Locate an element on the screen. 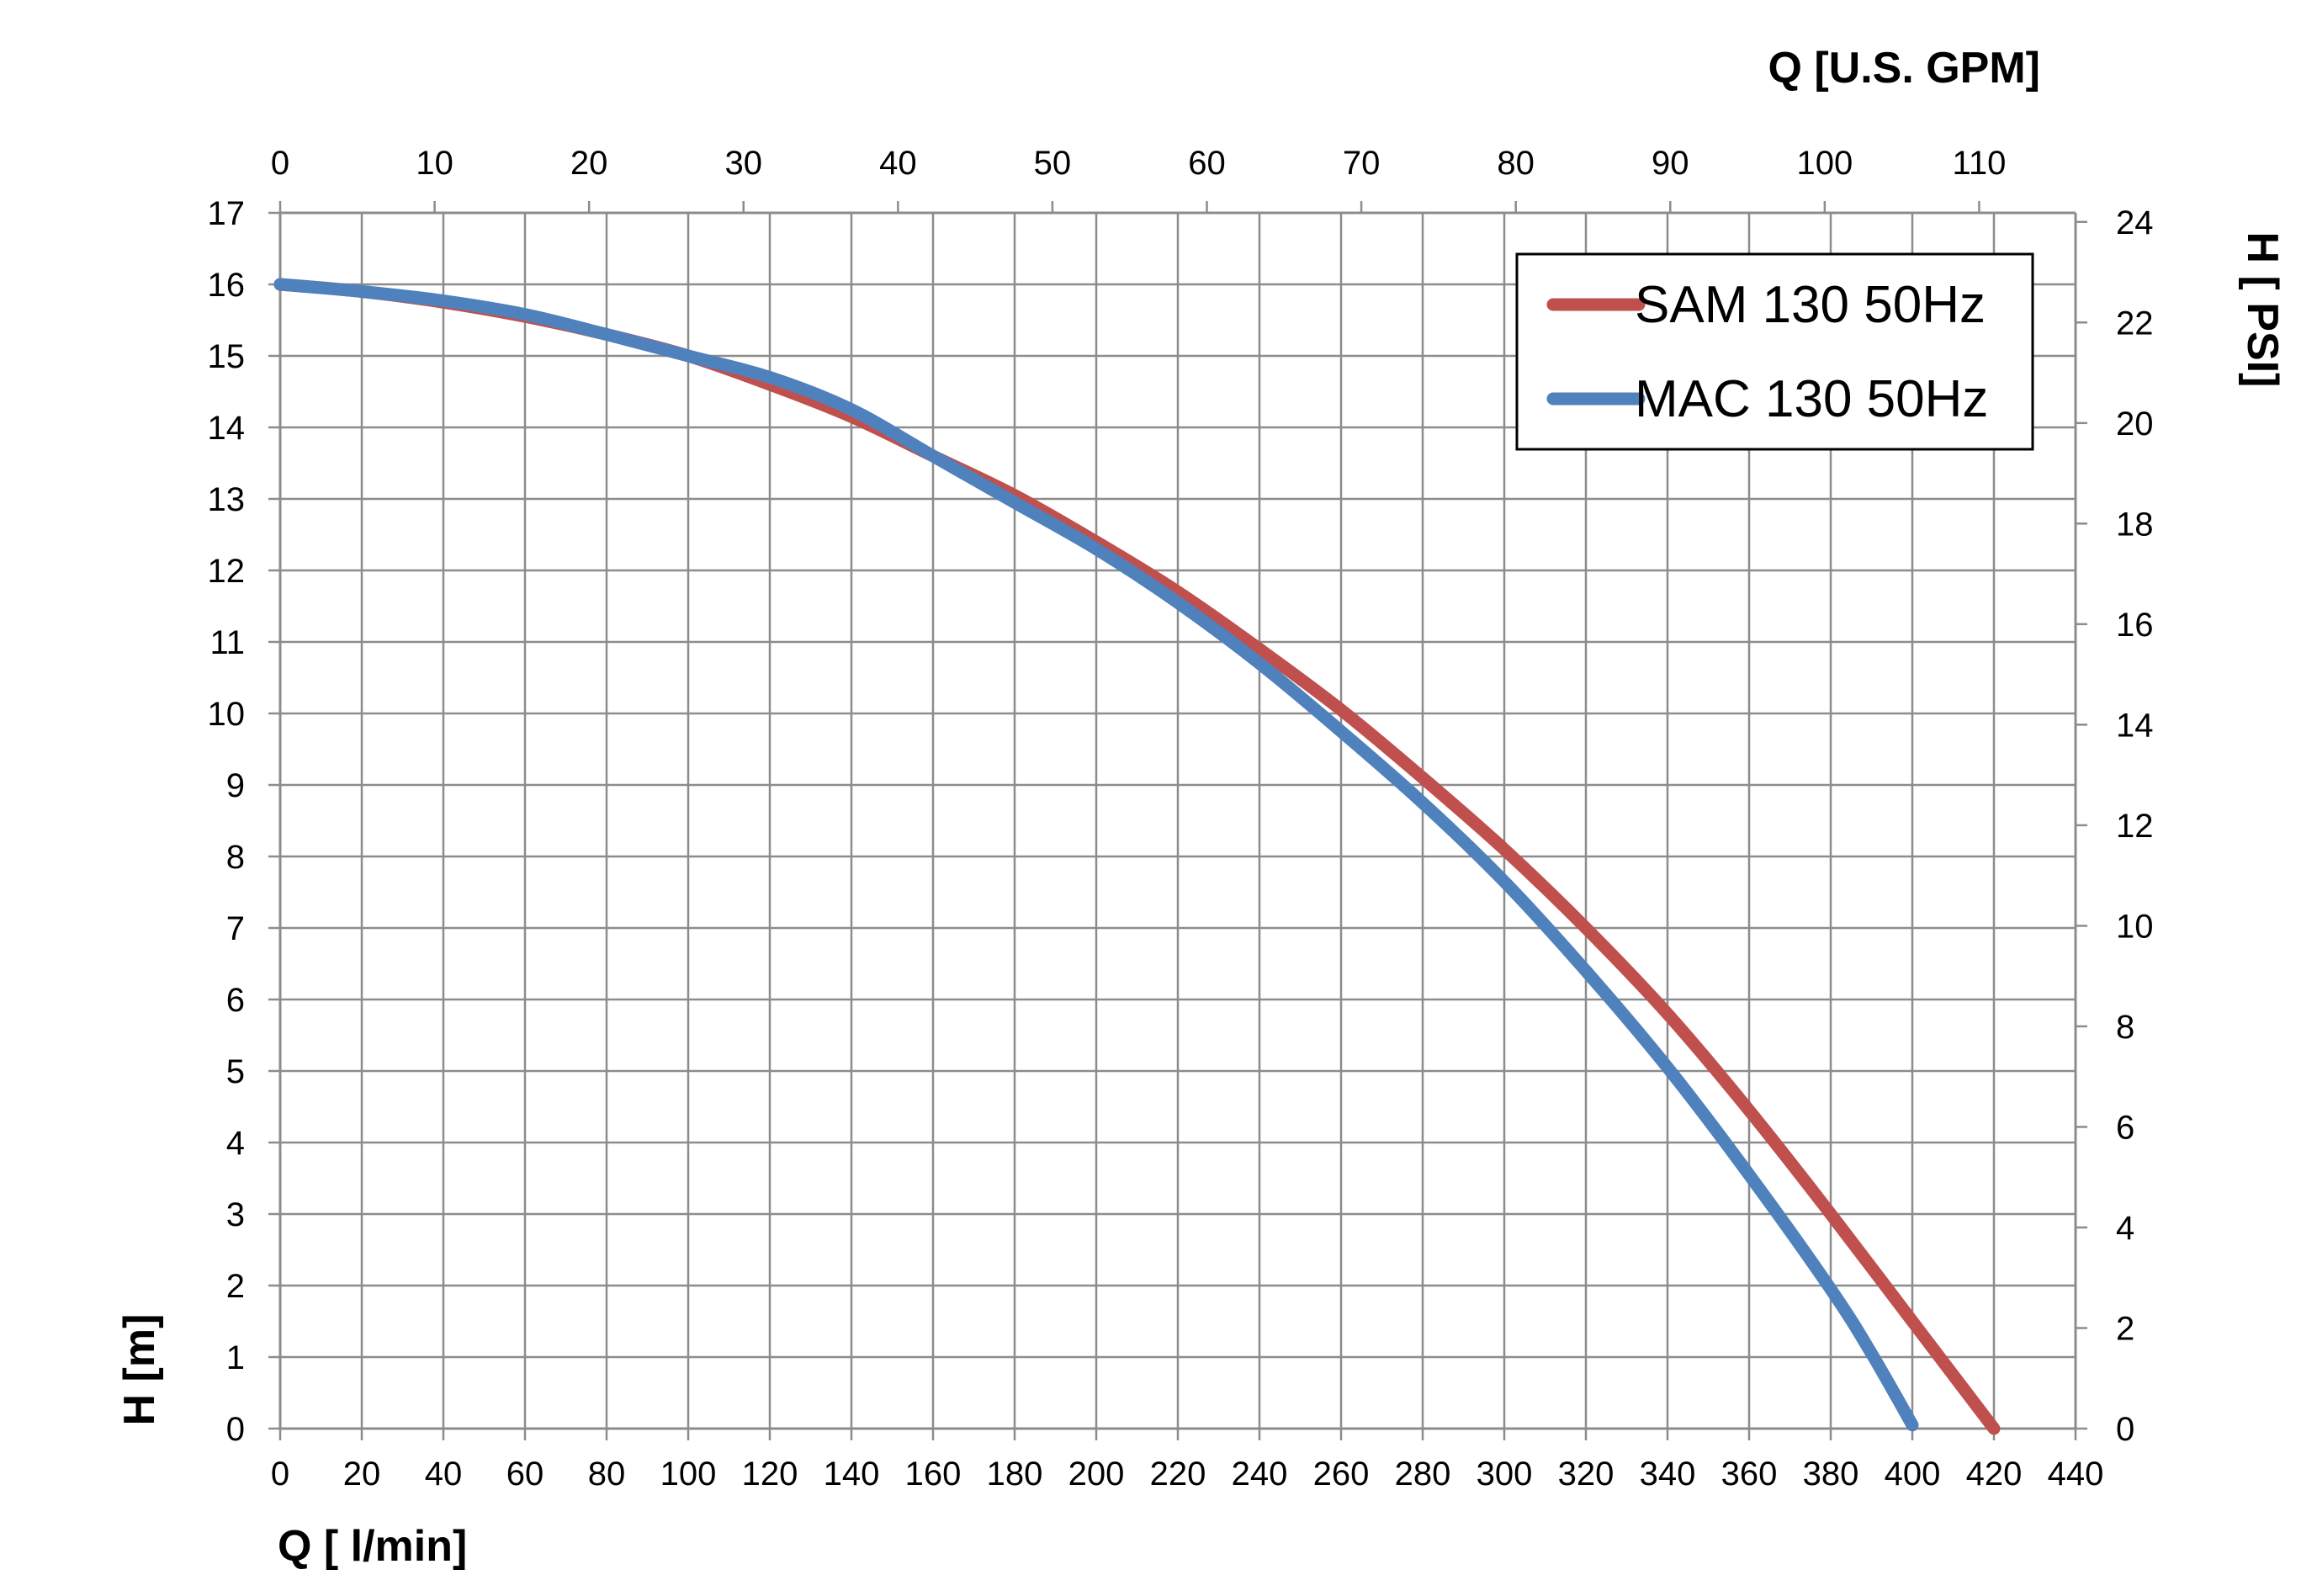  right-tick-label: 10 is located at coordinates (2135, 926).